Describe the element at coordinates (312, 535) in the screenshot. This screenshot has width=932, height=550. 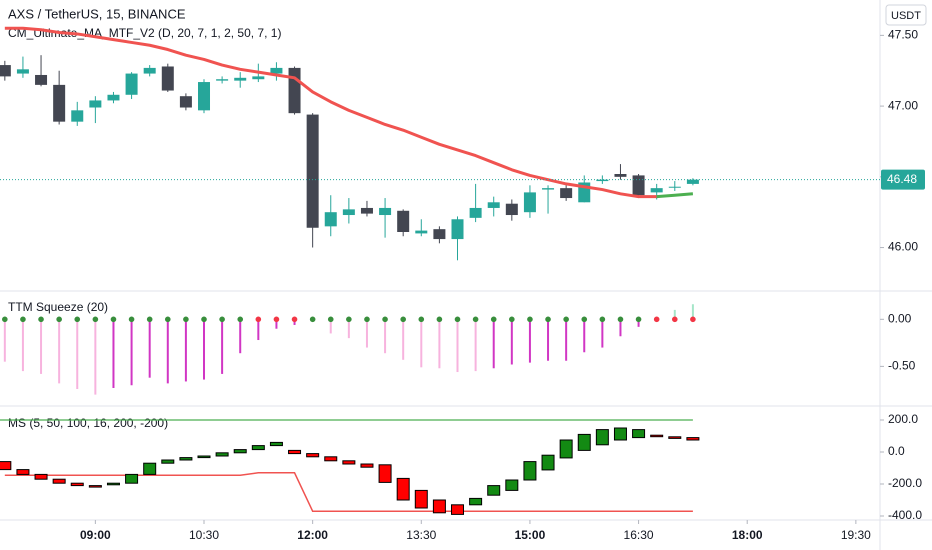
I see `x-tick-label: 12:00` at that location.